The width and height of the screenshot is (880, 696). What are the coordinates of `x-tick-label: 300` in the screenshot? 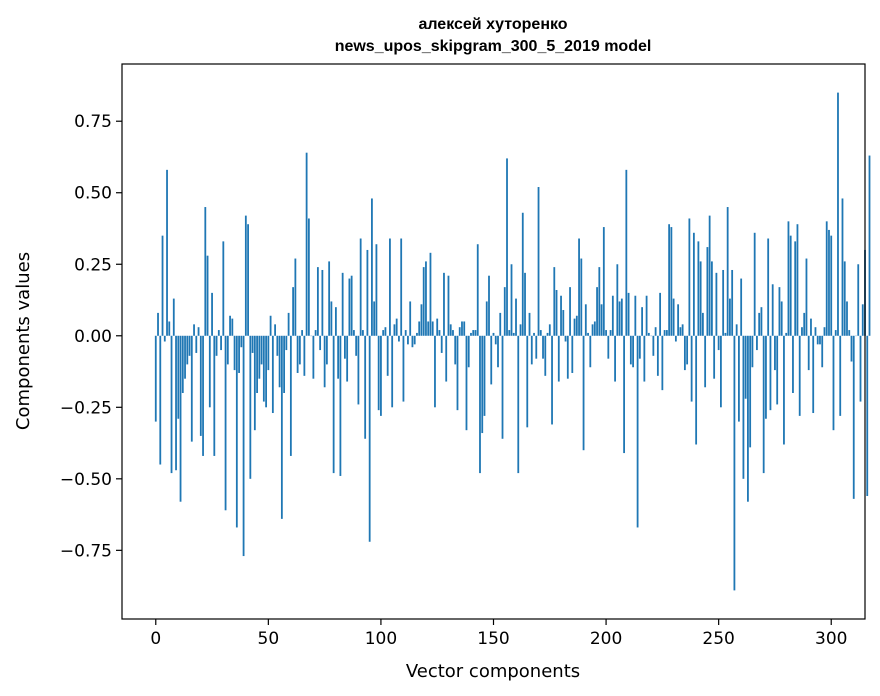 It's located at (831, 639).